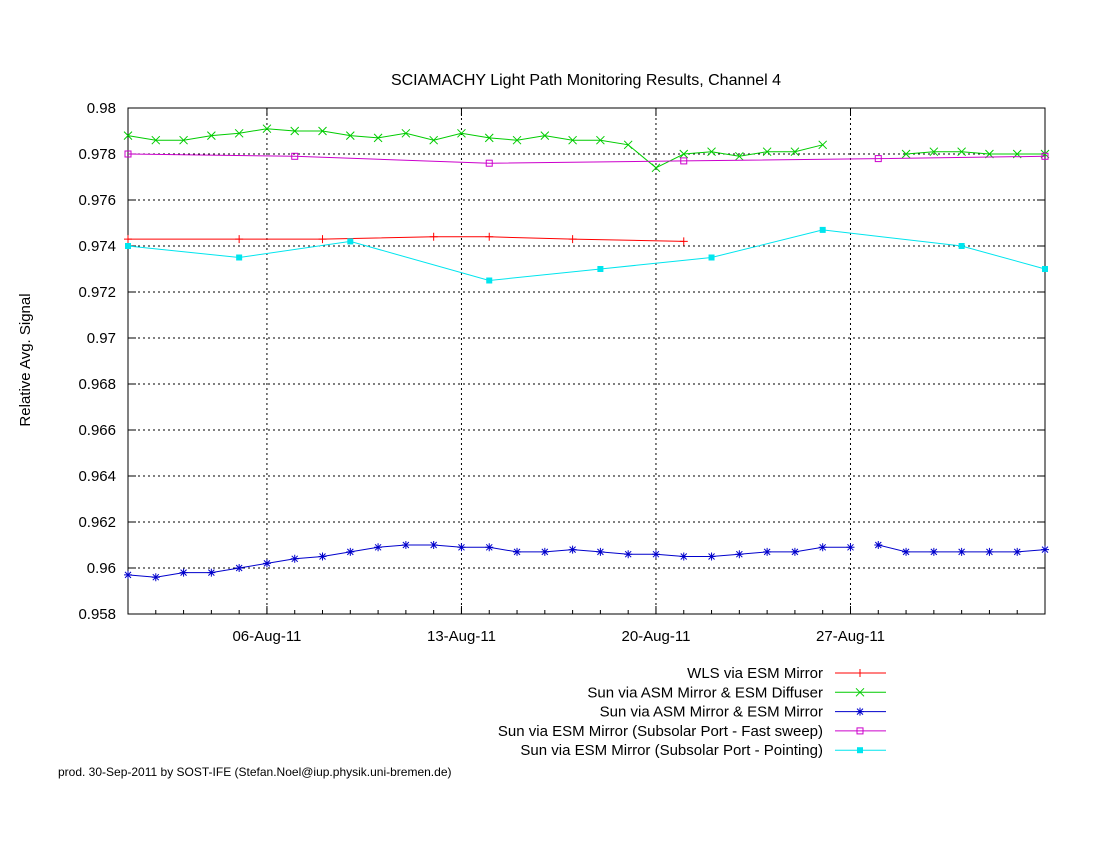  What do you see at coordinates (97, 614) in the screenshot?
I see `y-tick-label: 0.958` at bounding box center [97, 614].